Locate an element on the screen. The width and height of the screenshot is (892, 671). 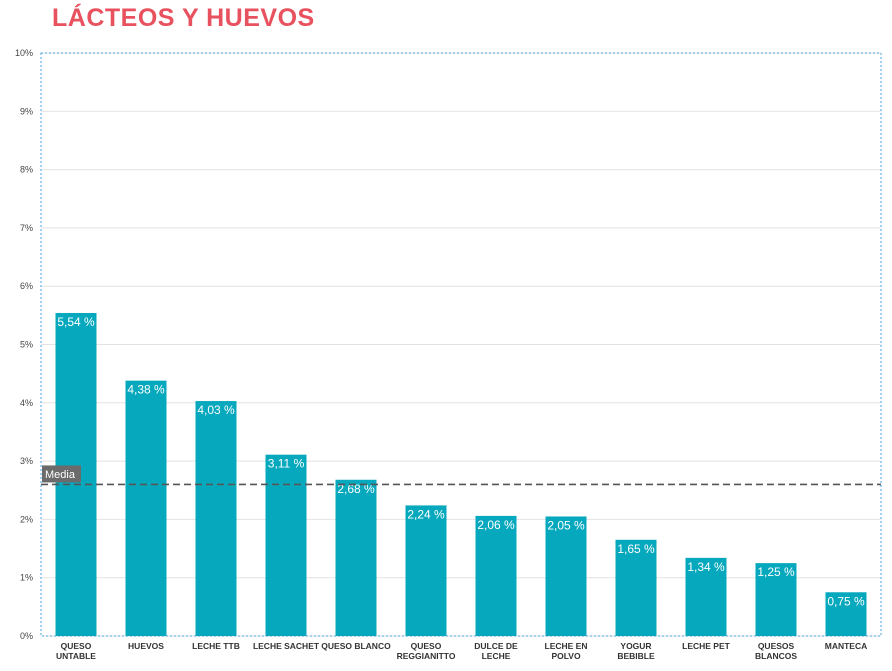
x-category-label: BLANCOS is located at coordinates (776, 656).